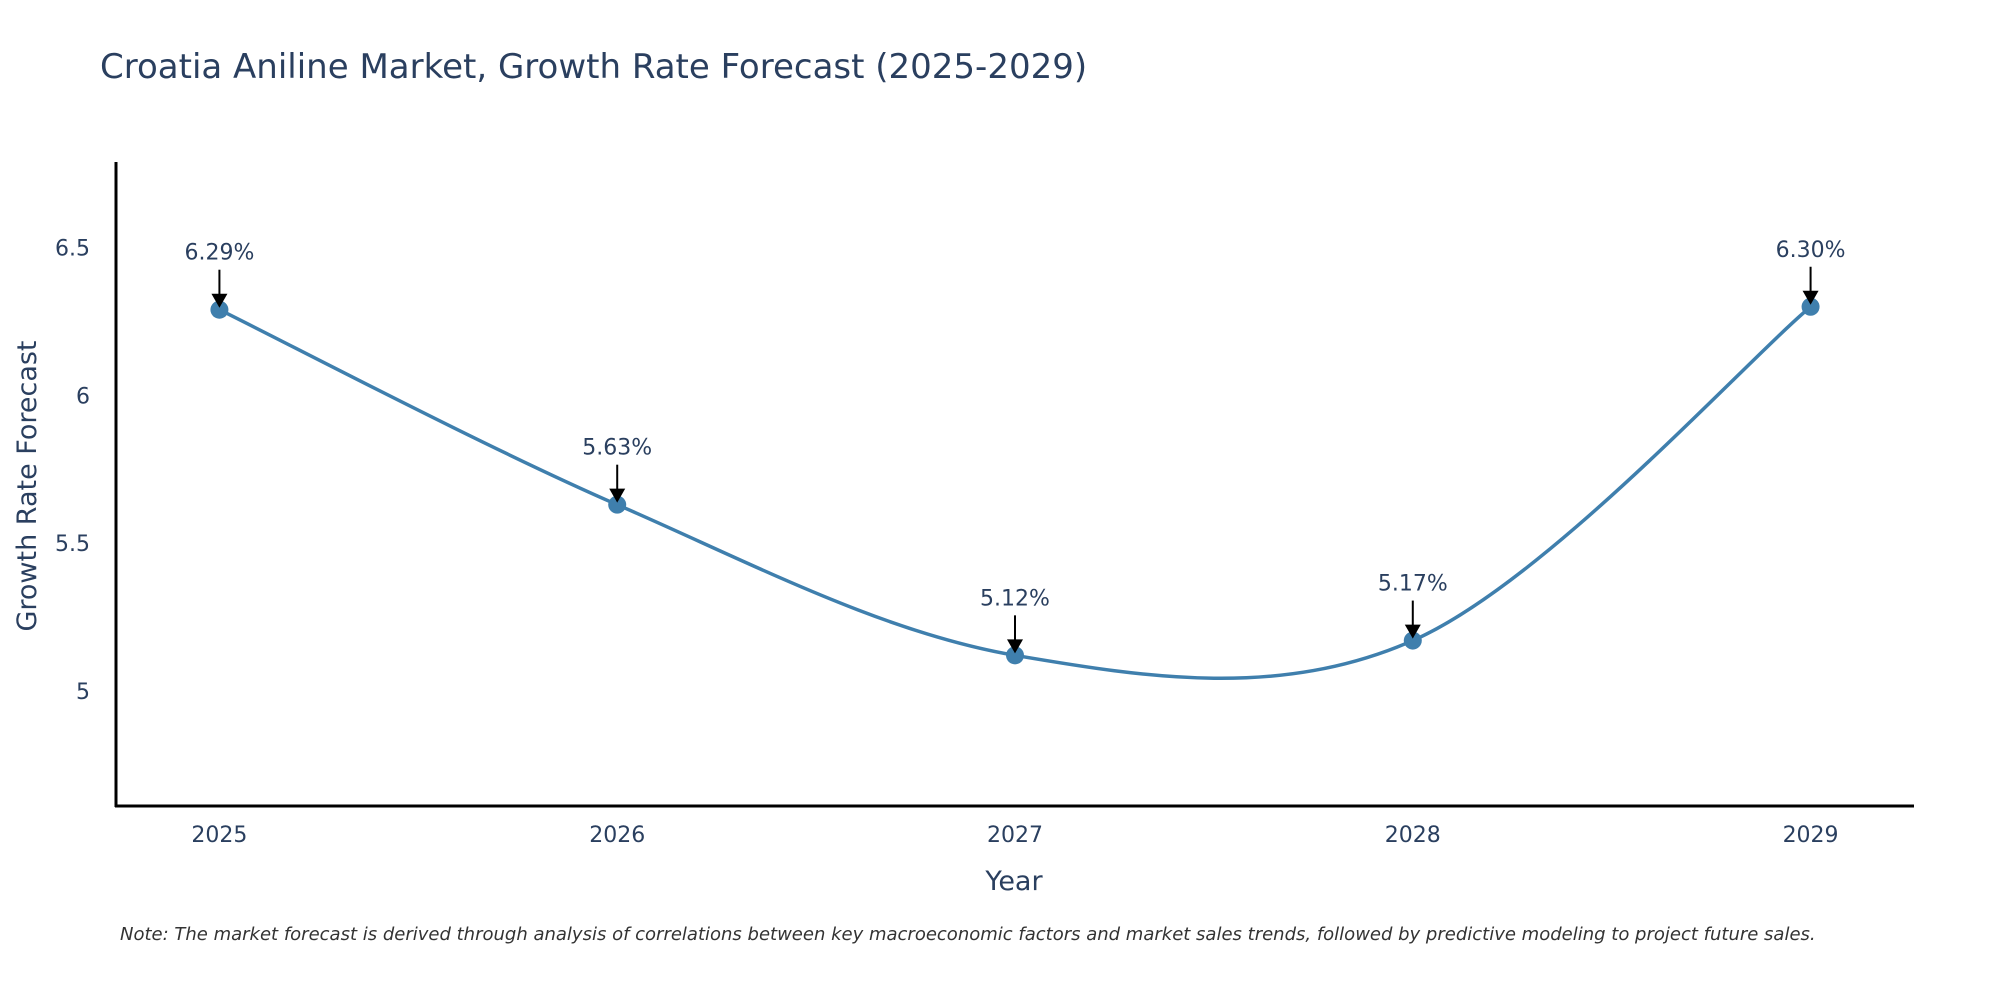 The width and height of the screenshot is (2000, 1000). Describe the element at coordinates (83, 692) in the screenshot. I see `y-tick-label: 5` at that location.